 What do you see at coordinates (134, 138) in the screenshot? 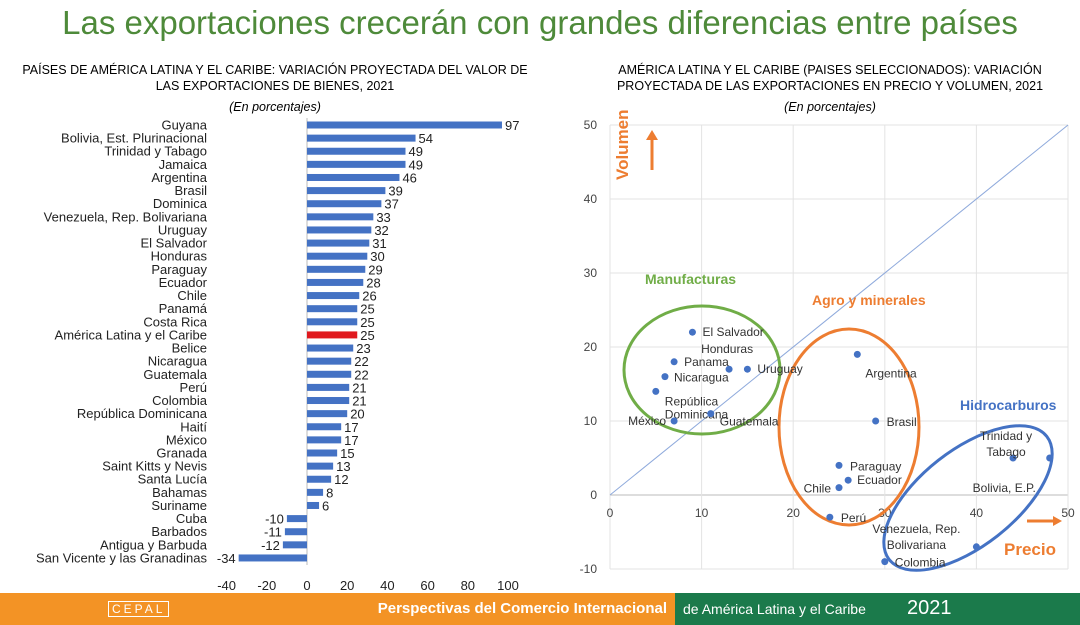
I see `bar-category-label: Bolivia, Est. Plurinacional` at bounding box center [134, 138].